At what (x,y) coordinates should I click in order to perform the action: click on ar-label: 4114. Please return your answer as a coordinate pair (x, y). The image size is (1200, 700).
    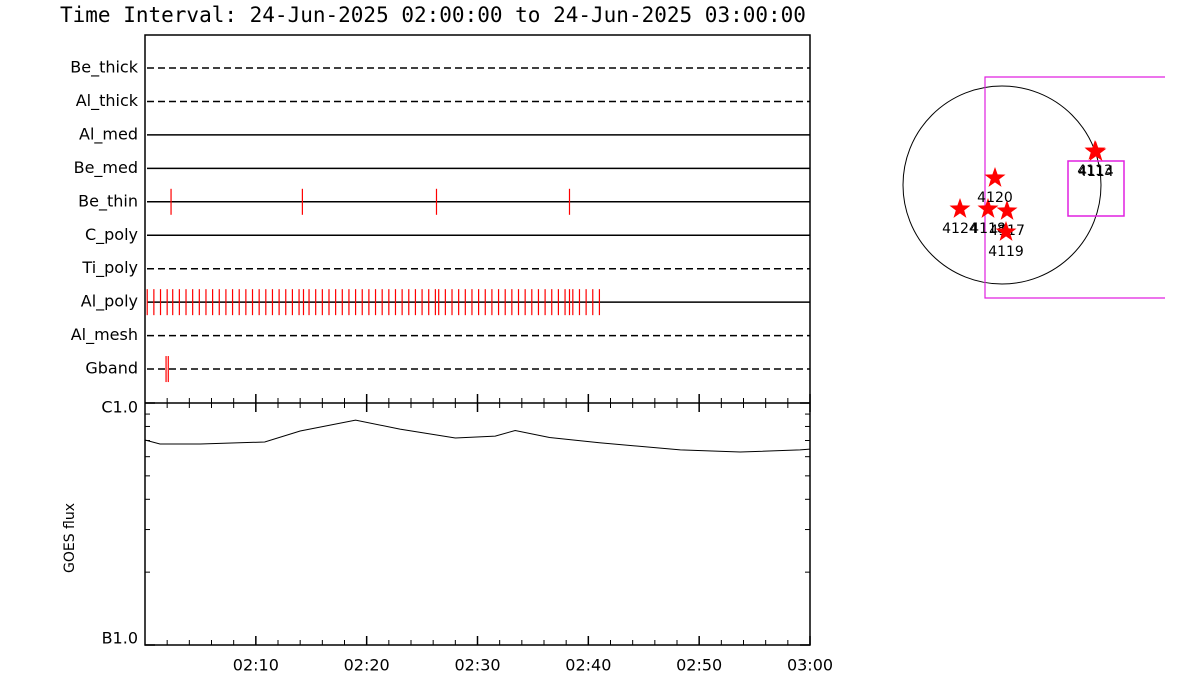
    Looking at the image, I should click on (1096, 172).